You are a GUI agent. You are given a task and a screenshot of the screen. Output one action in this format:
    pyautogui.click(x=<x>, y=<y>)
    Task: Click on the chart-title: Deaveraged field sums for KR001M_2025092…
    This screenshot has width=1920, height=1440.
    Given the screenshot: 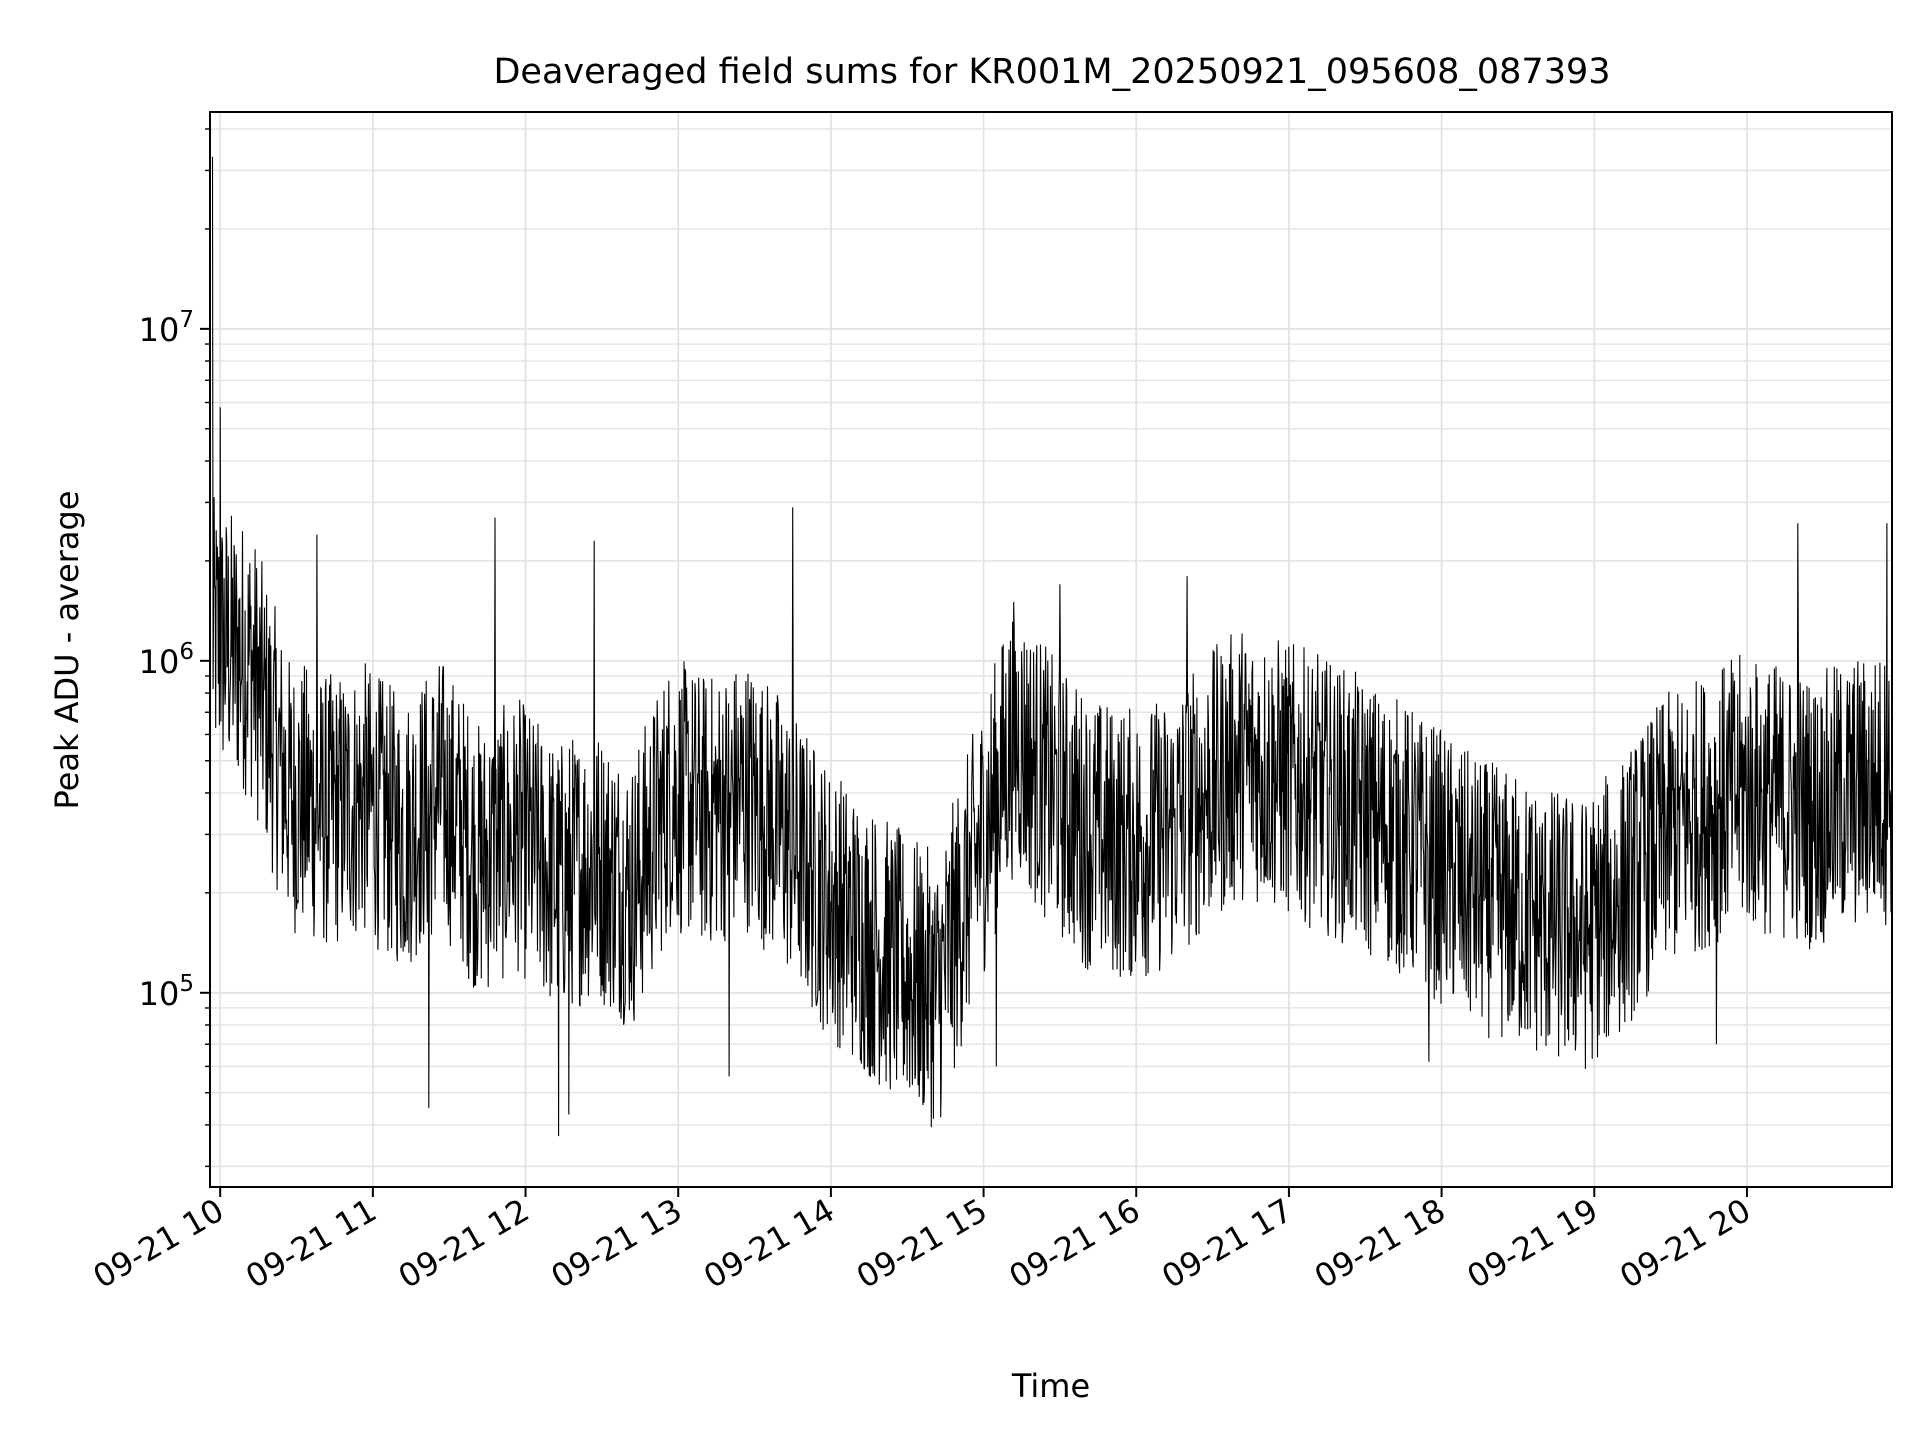 What is the action you would take?
    pyautogui.click(x=1051, y=72)
    